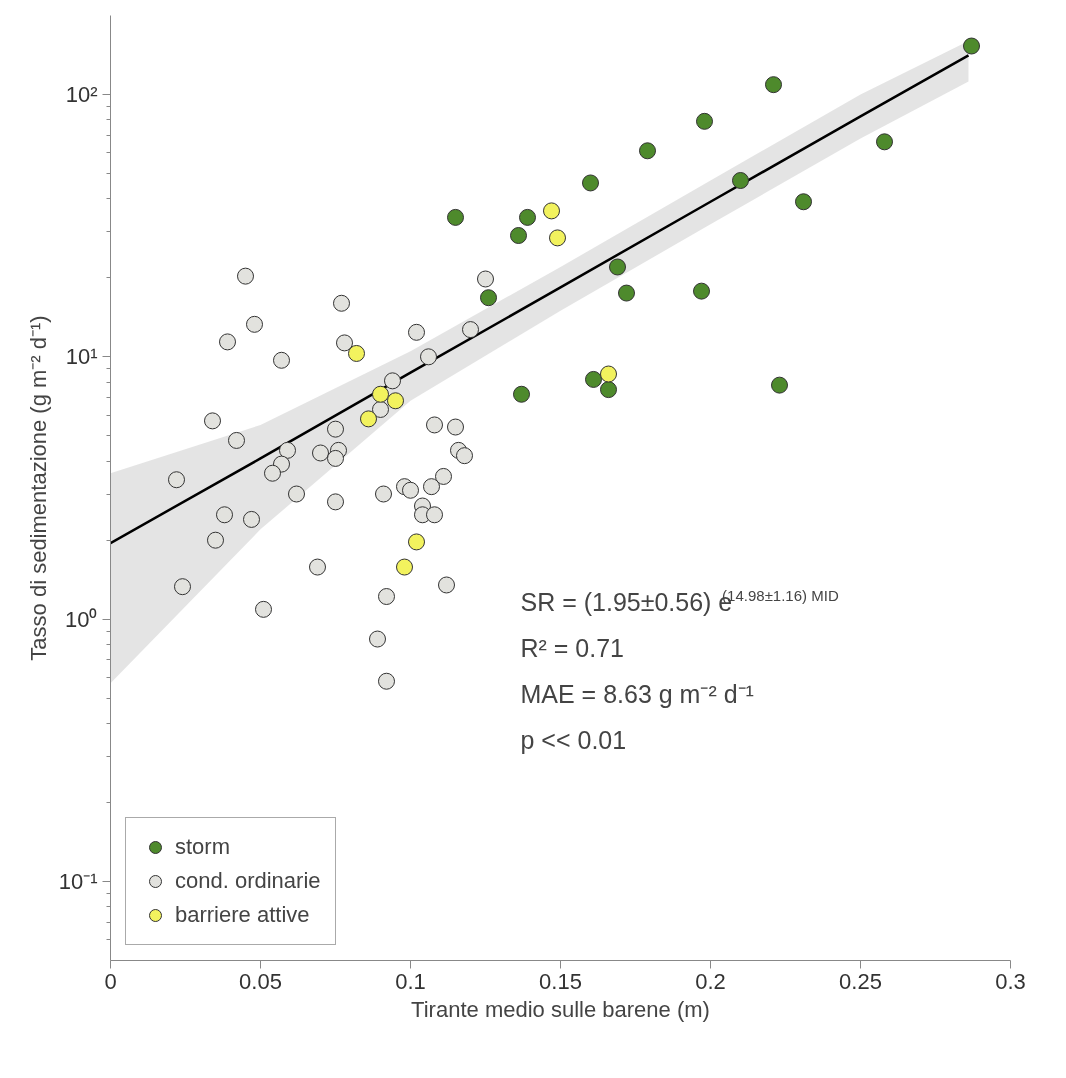  I want to click on y-tick-label: 10⁻¹, so click(78, 882).